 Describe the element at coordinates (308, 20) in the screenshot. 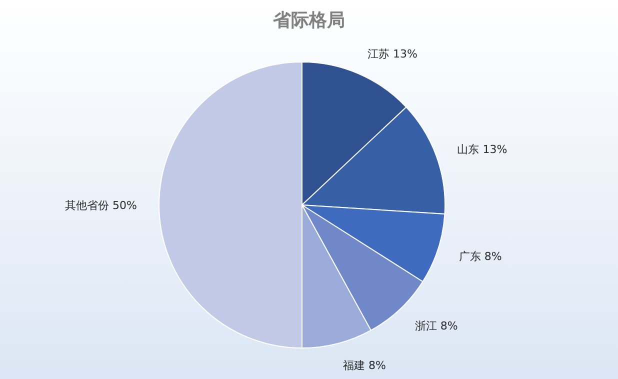

I see `chart-title: 省际格局` at that location.